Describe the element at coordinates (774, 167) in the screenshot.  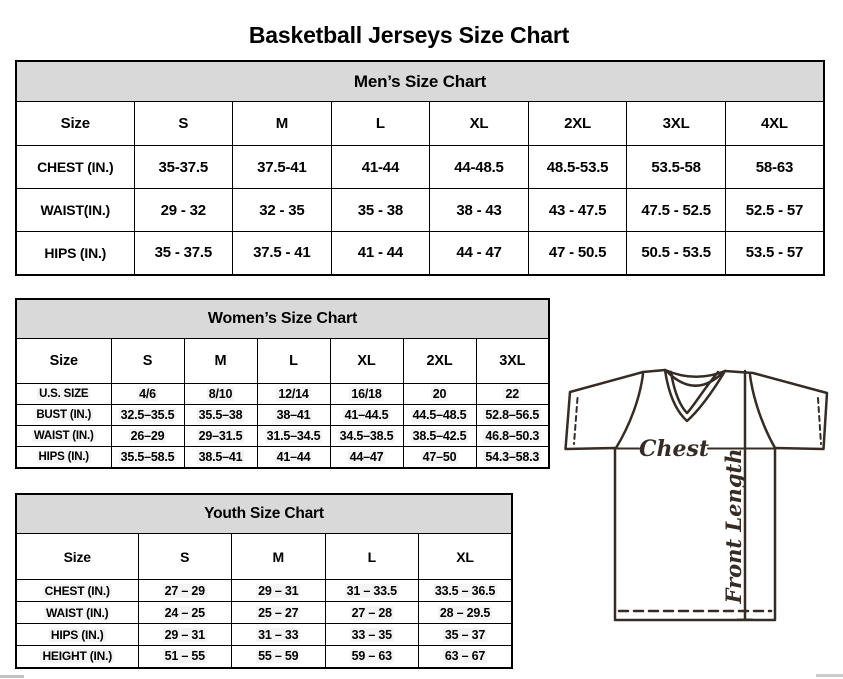
I see `size-cell: 58-63` at that location.